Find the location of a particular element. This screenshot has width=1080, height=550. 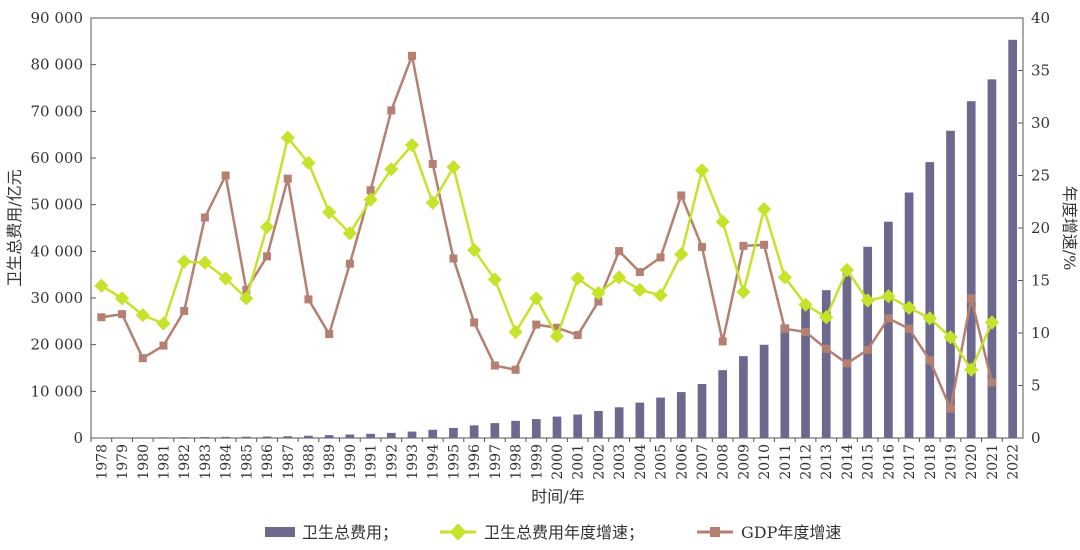

y-right-tick-label: 35 is located at coordinates (1040, 71).